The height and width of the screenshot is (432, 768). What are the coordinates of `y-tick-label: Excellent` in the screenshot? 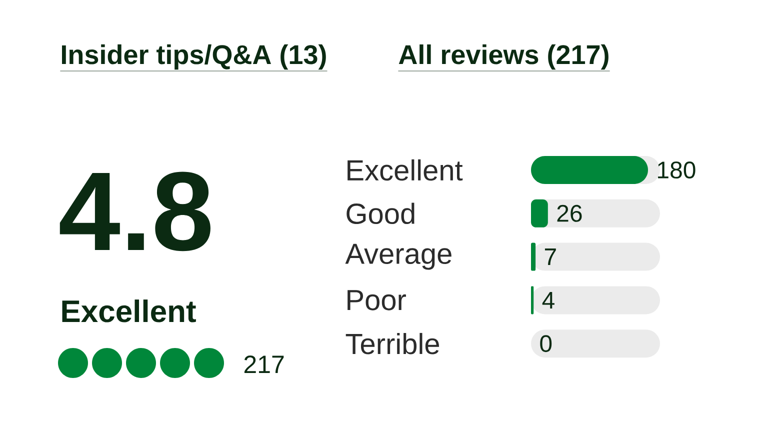 It's located at (405, 170).